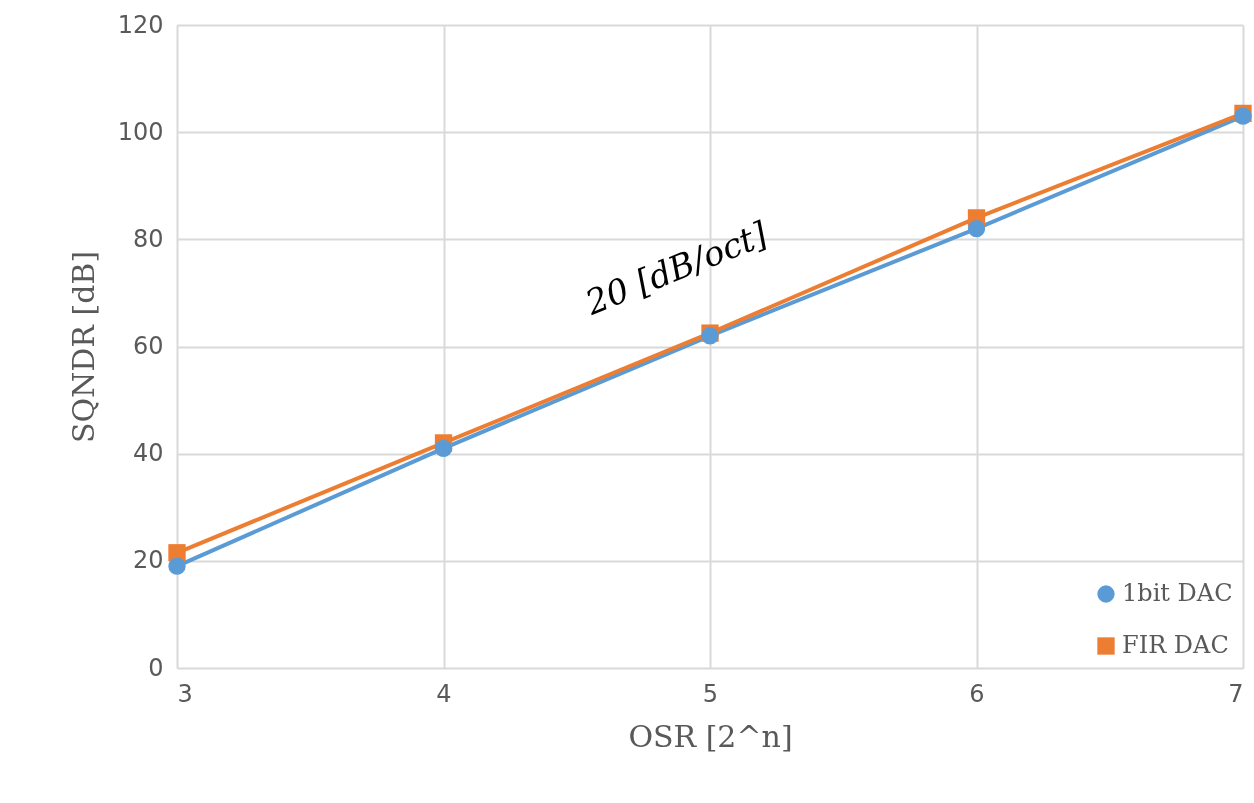  Describe the element at coordinates (1177, 593) in the screenshot. I see `legend-label: 1bit DAC` at that location.